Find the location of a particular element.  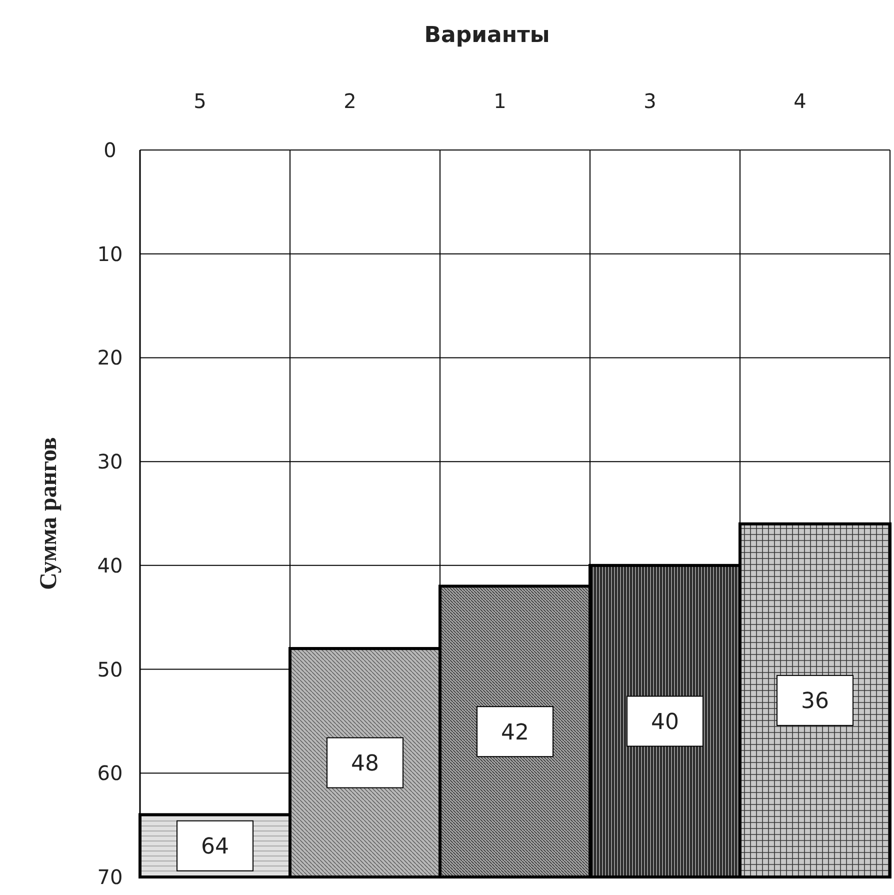

x-axis-title: Варианты is located at coordinates (487, 35).